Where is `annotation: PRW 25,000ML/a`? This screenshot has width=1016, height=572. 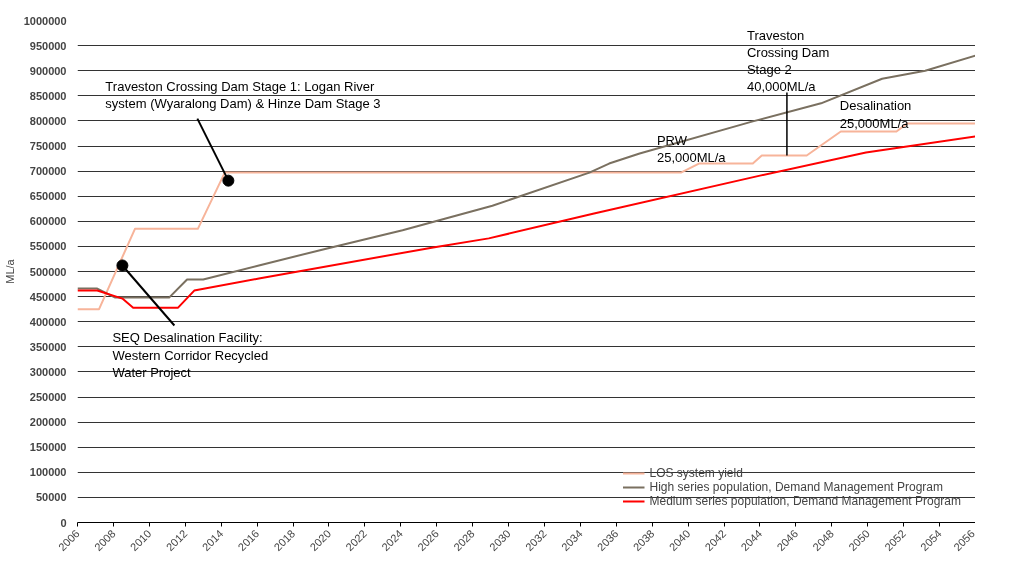 annotation: PRW 25,000ML/a is located at coordinates (691, 148).